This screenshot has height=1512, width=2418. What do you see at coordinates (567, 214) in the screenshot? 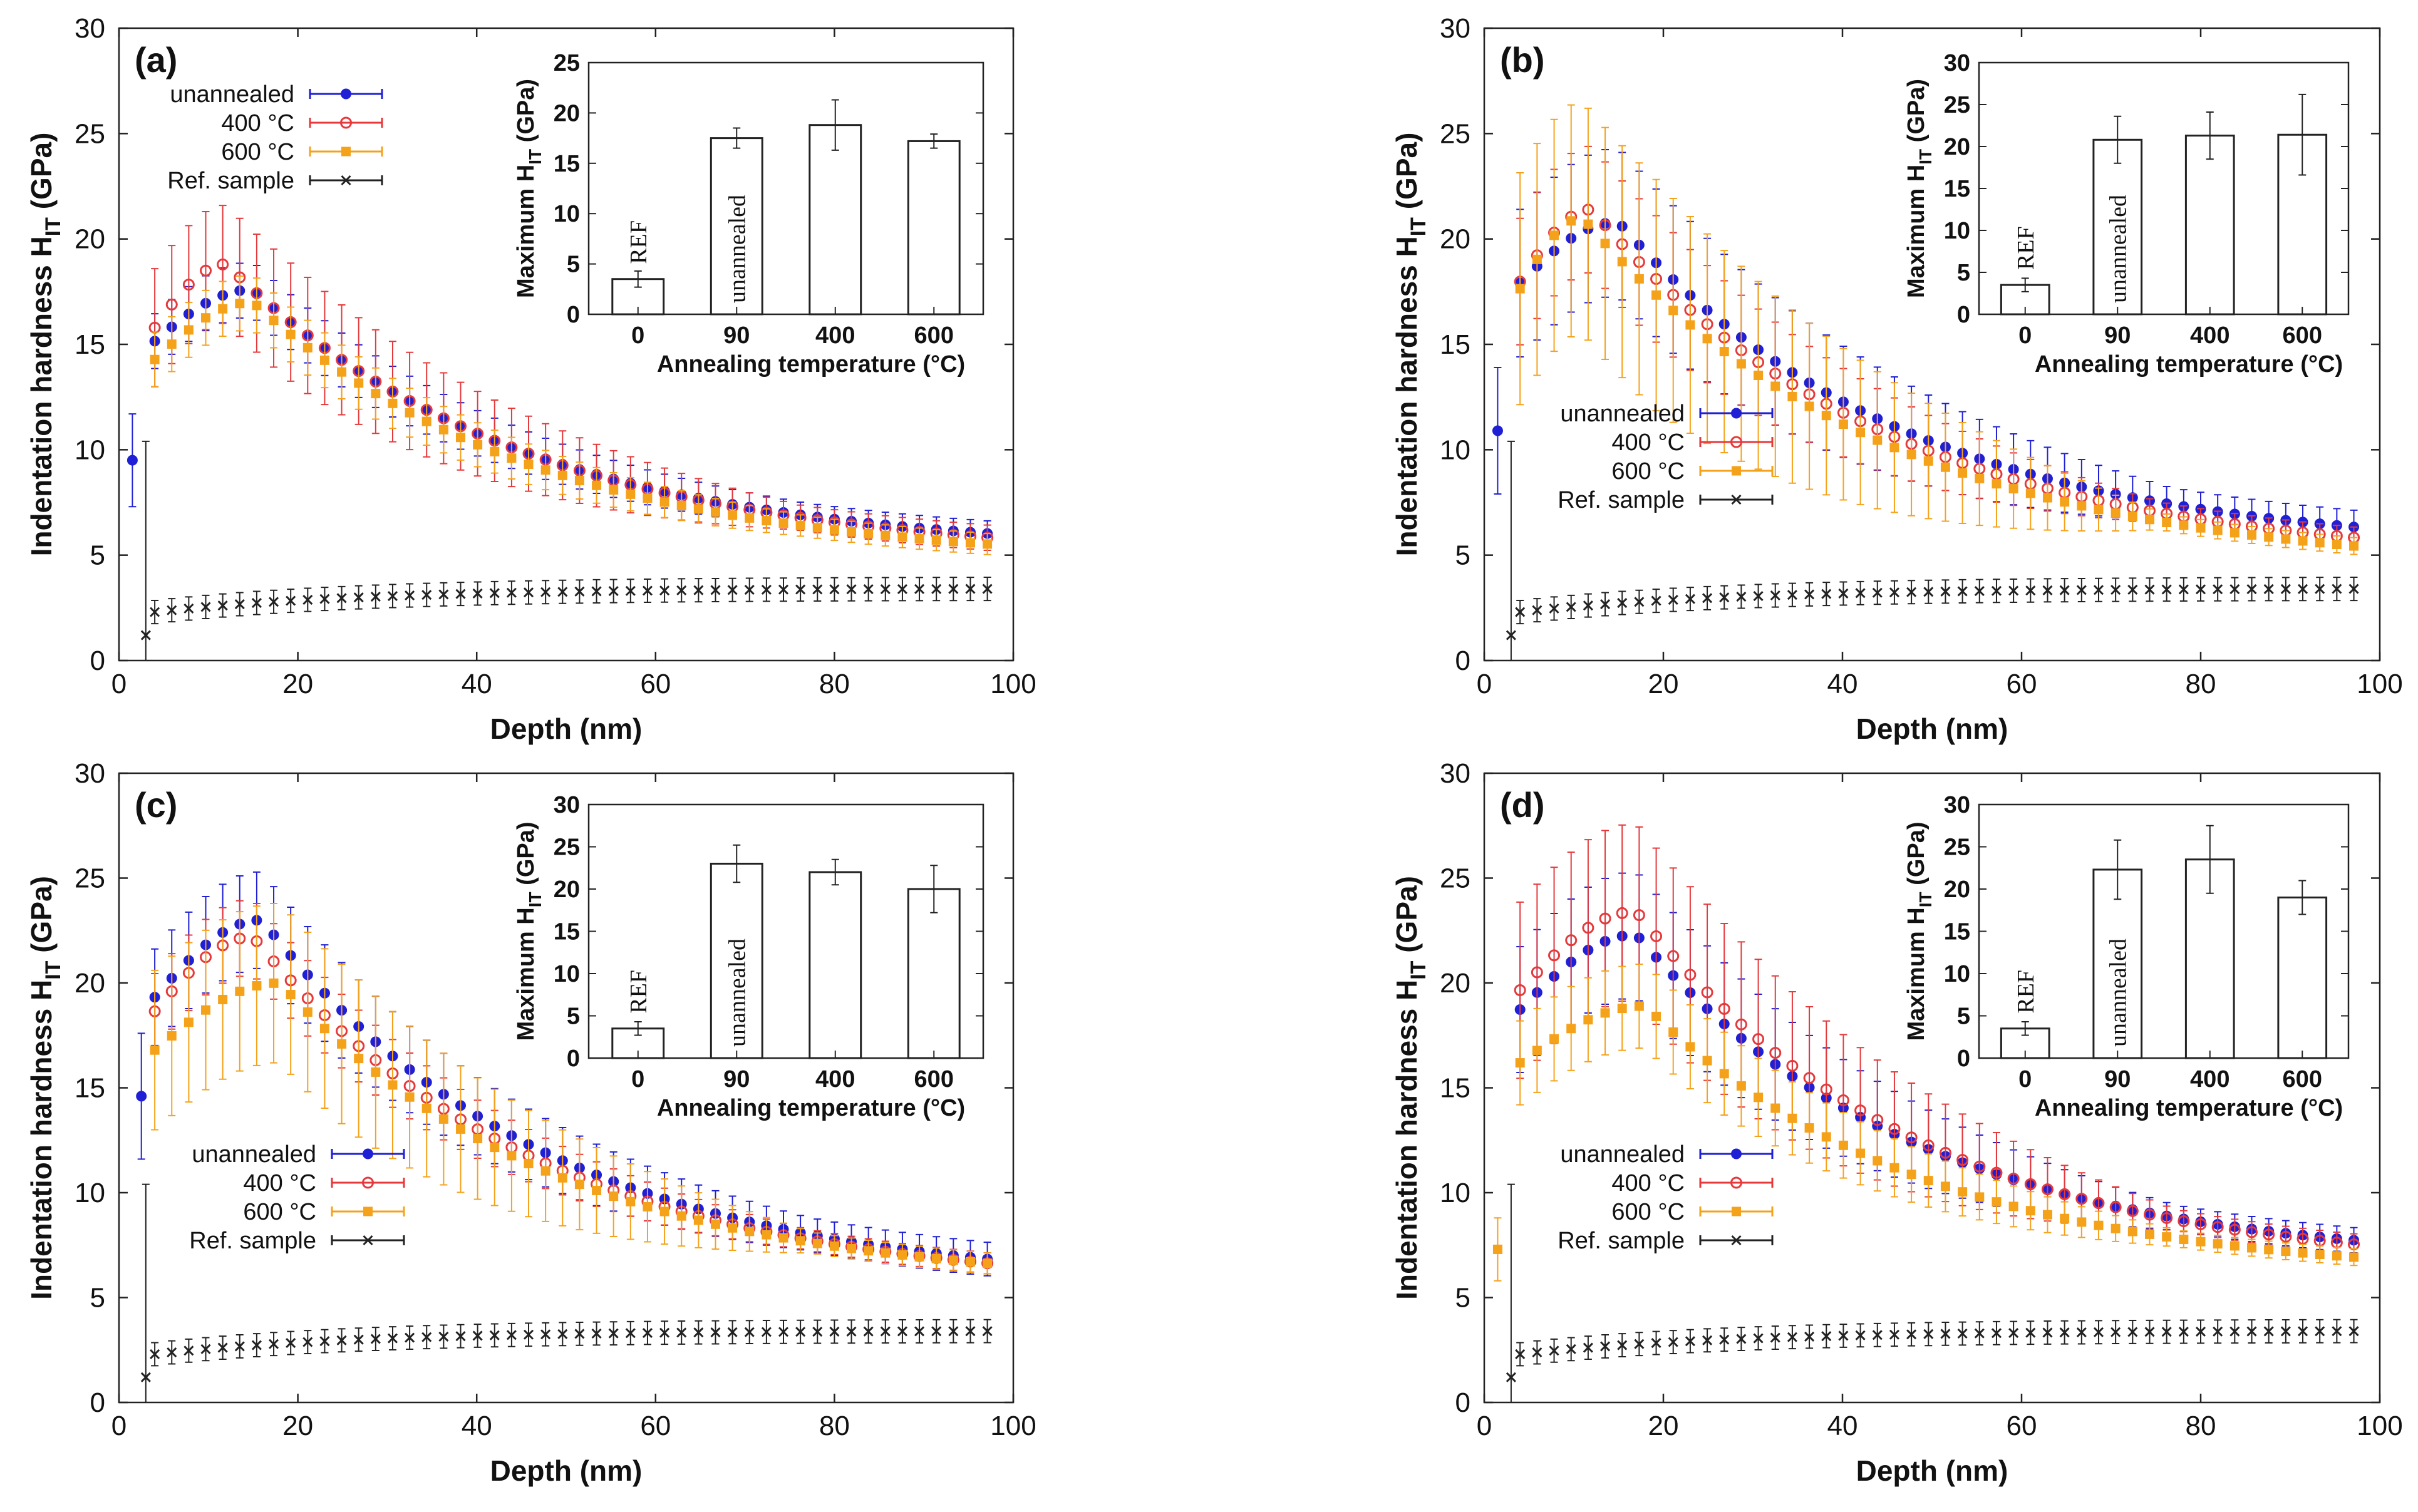
I see `inset-y-tick-label: 10` at bounding box center [567, 214].